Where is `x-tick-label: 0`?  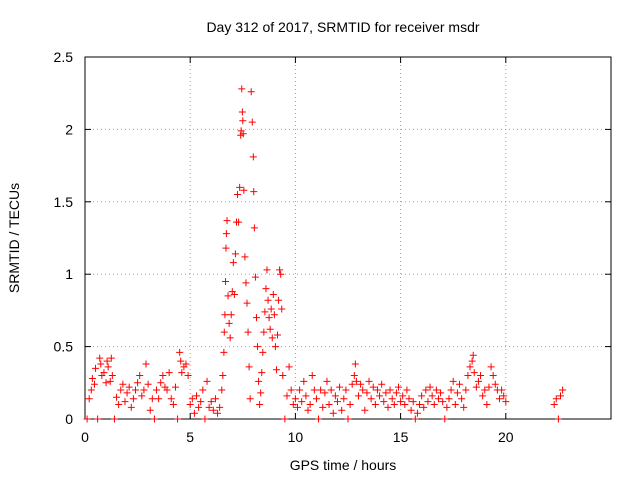
x-tick-label: 0 is located at coordinates (85, 437).